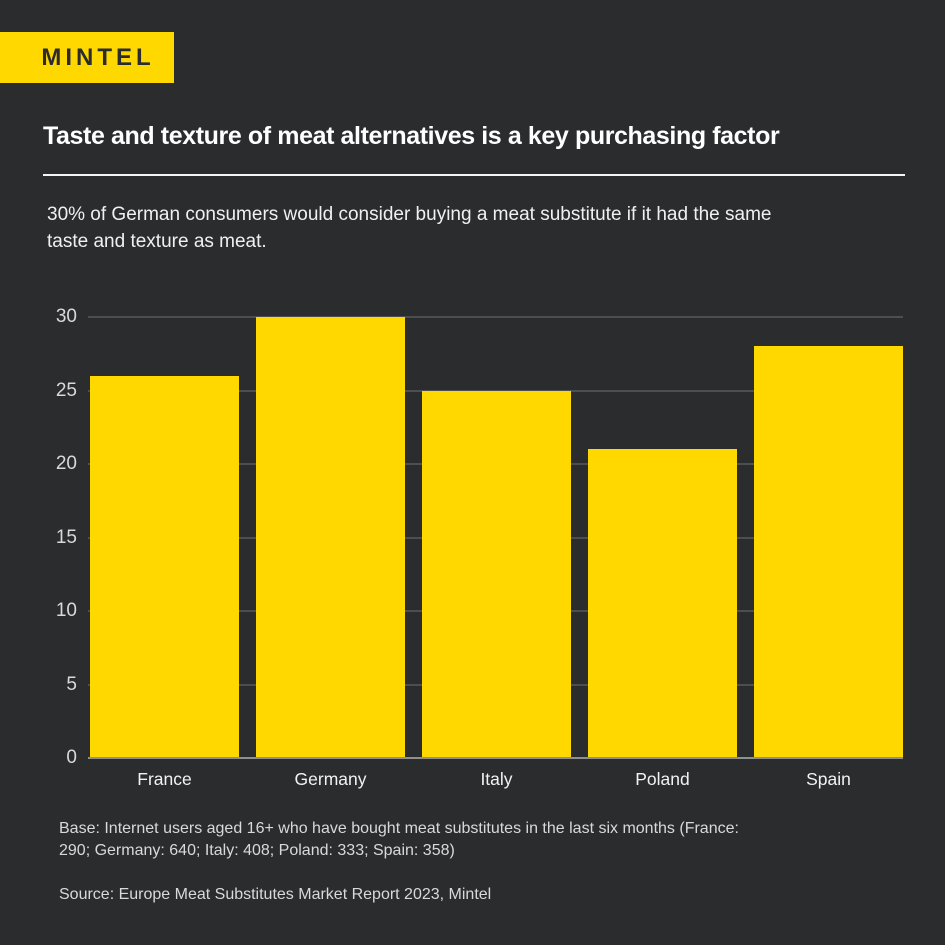 The image size is (945, 945). I want to click on x-label-france: France, so click(164, 779).